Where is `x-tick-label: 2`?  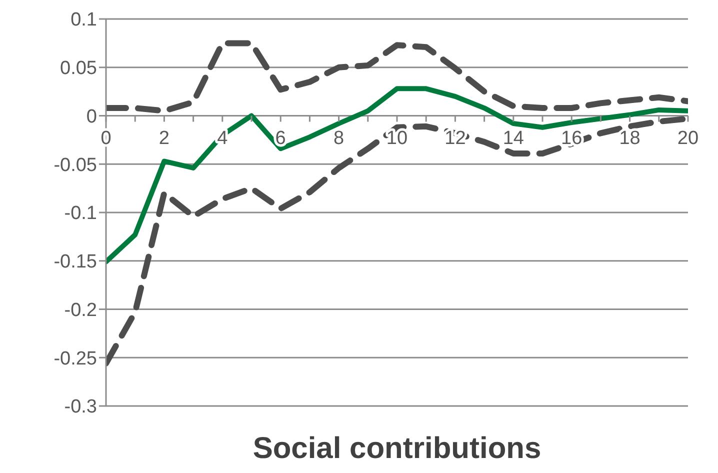 x-tick-label: 2 is located at coordinates (164, 138).